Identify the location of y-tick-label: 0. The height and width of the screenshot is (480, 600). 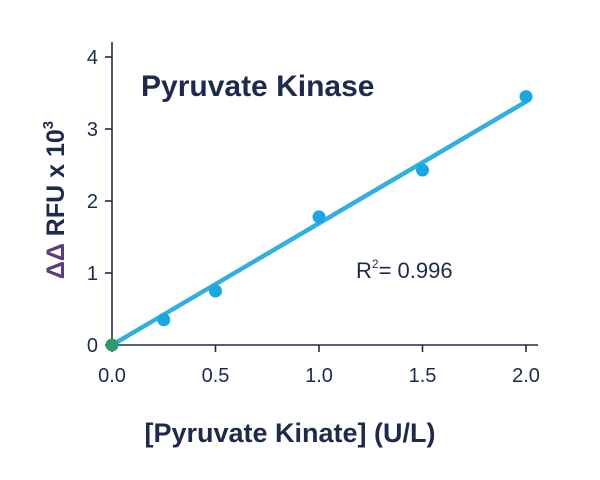
(92, 346).